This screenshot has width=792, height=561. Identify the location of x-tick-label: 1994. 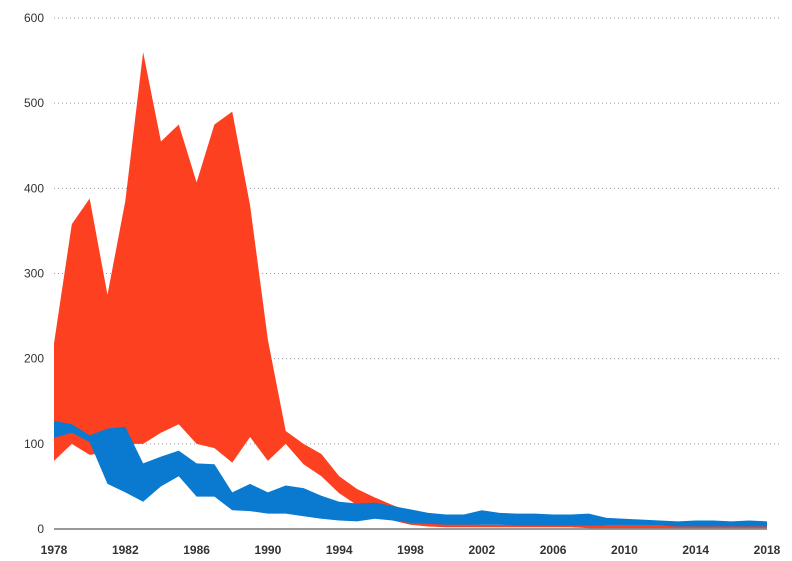
(339, 550).